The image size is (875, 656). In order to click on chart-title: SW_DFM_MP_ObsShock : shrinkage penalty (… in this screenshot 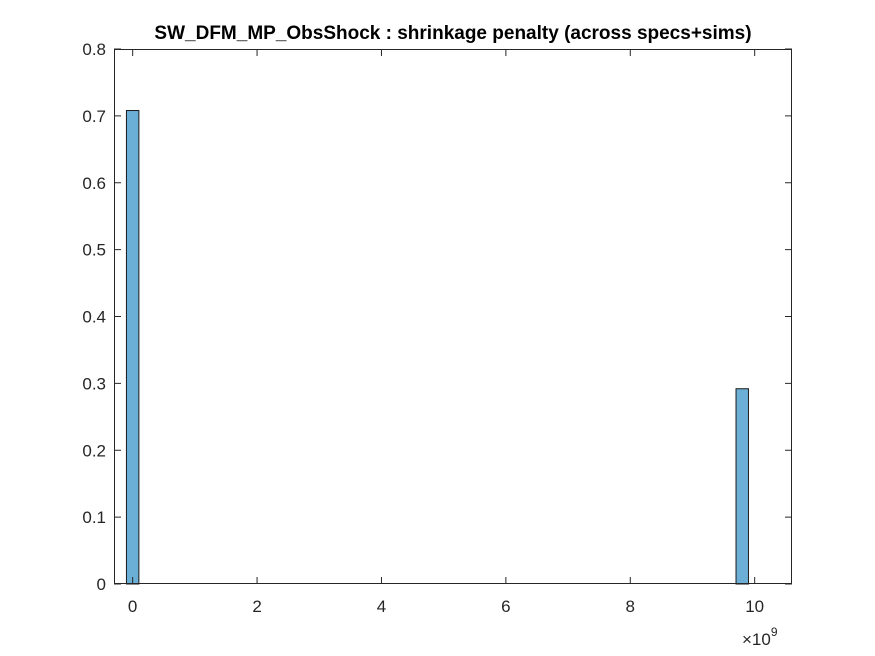, I will do `click(452, 33)`.